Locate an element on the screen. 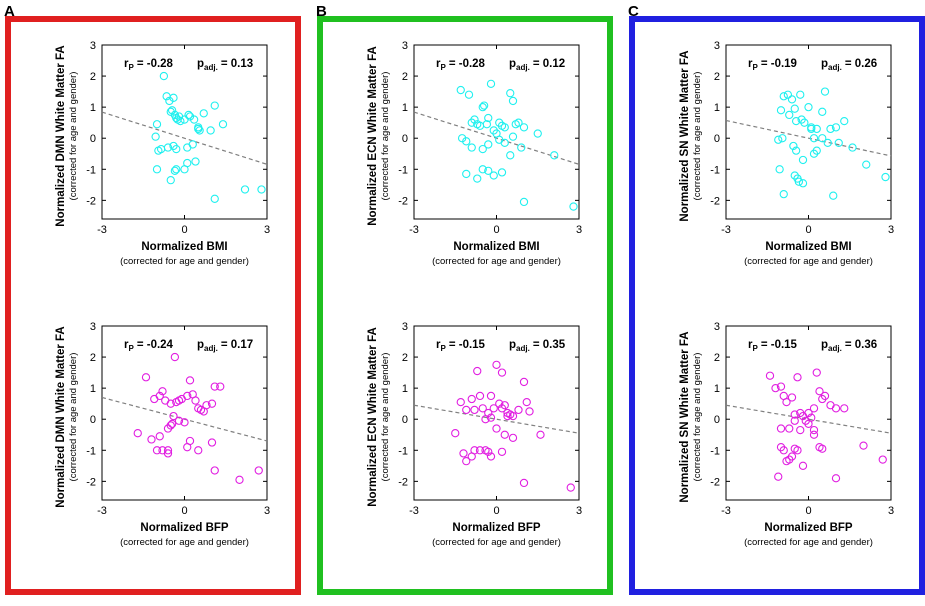 Image resolution: width=925 pixels, height=606 pixels. plot-area is located at coordinates (808, 413).